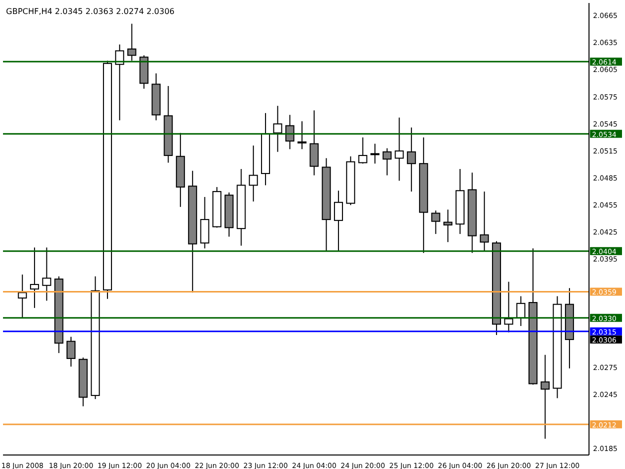 The image size is (625, 469). What do you see at coordinates (90, 11) in the screenshot?
I see `text: GBPCHF,H4 2.0345 2.0363 2.0274 2.0306` at bounding box center [90, 11].